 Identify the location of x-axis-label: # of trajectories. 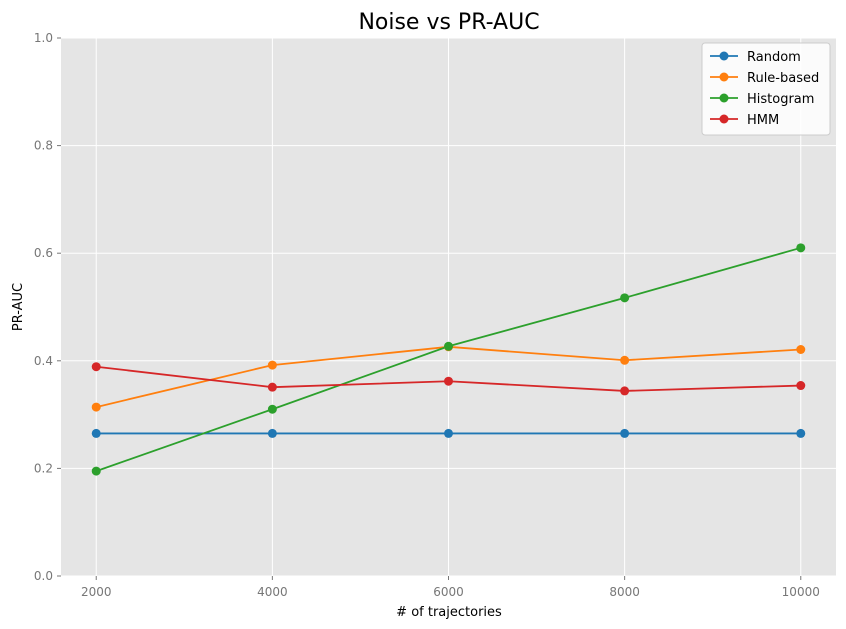
(449, 612).